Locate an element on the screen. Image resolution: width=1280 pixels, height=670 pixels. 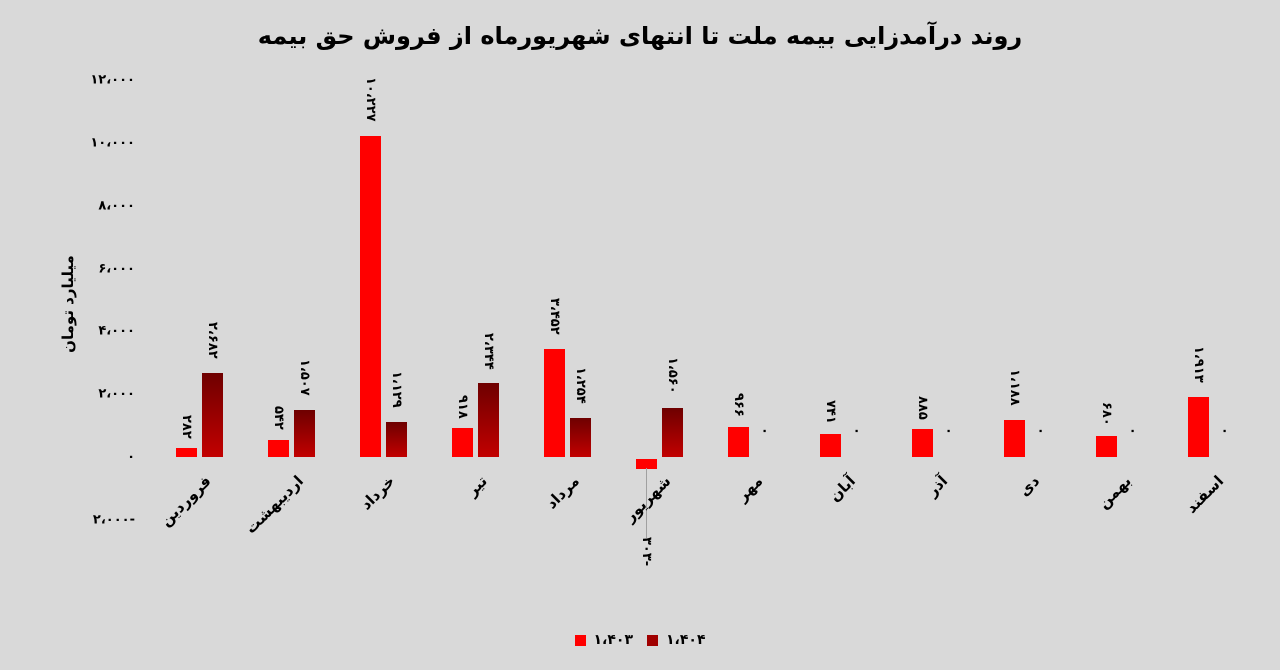
x-axis-category-label: آذر is located at coordinates (936, 486).